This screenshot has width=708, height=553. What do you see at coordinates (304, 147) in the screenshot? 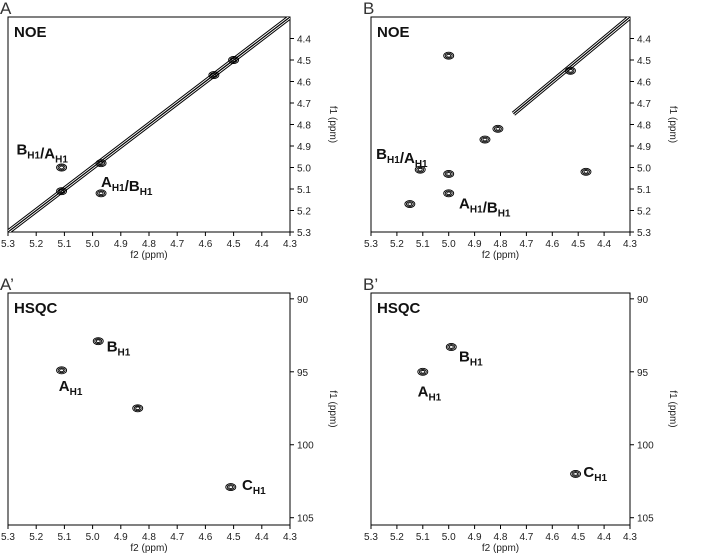
I see `y-tick-label: 4.9` at bounding box center [304, 147].